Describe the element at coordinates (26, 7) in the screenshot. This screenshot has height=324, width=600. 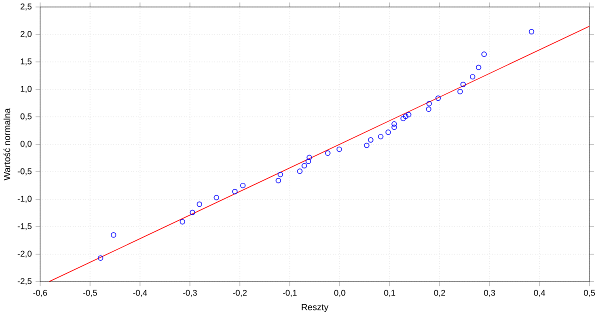
I see `y-tick-label: 2,5` at that location.